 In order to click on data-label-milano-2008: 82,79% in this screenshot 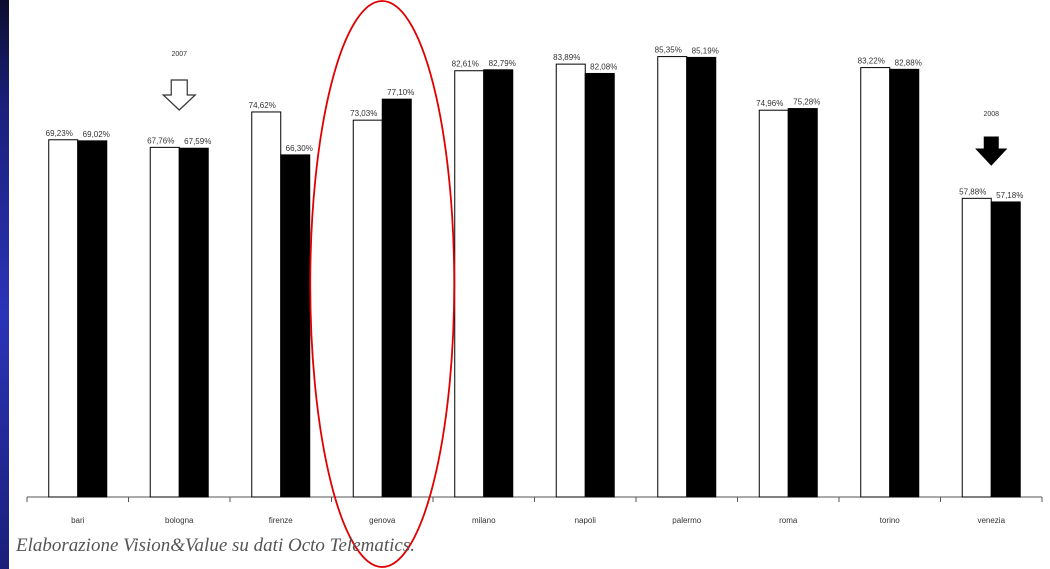, I will do `click(502, 63)`.